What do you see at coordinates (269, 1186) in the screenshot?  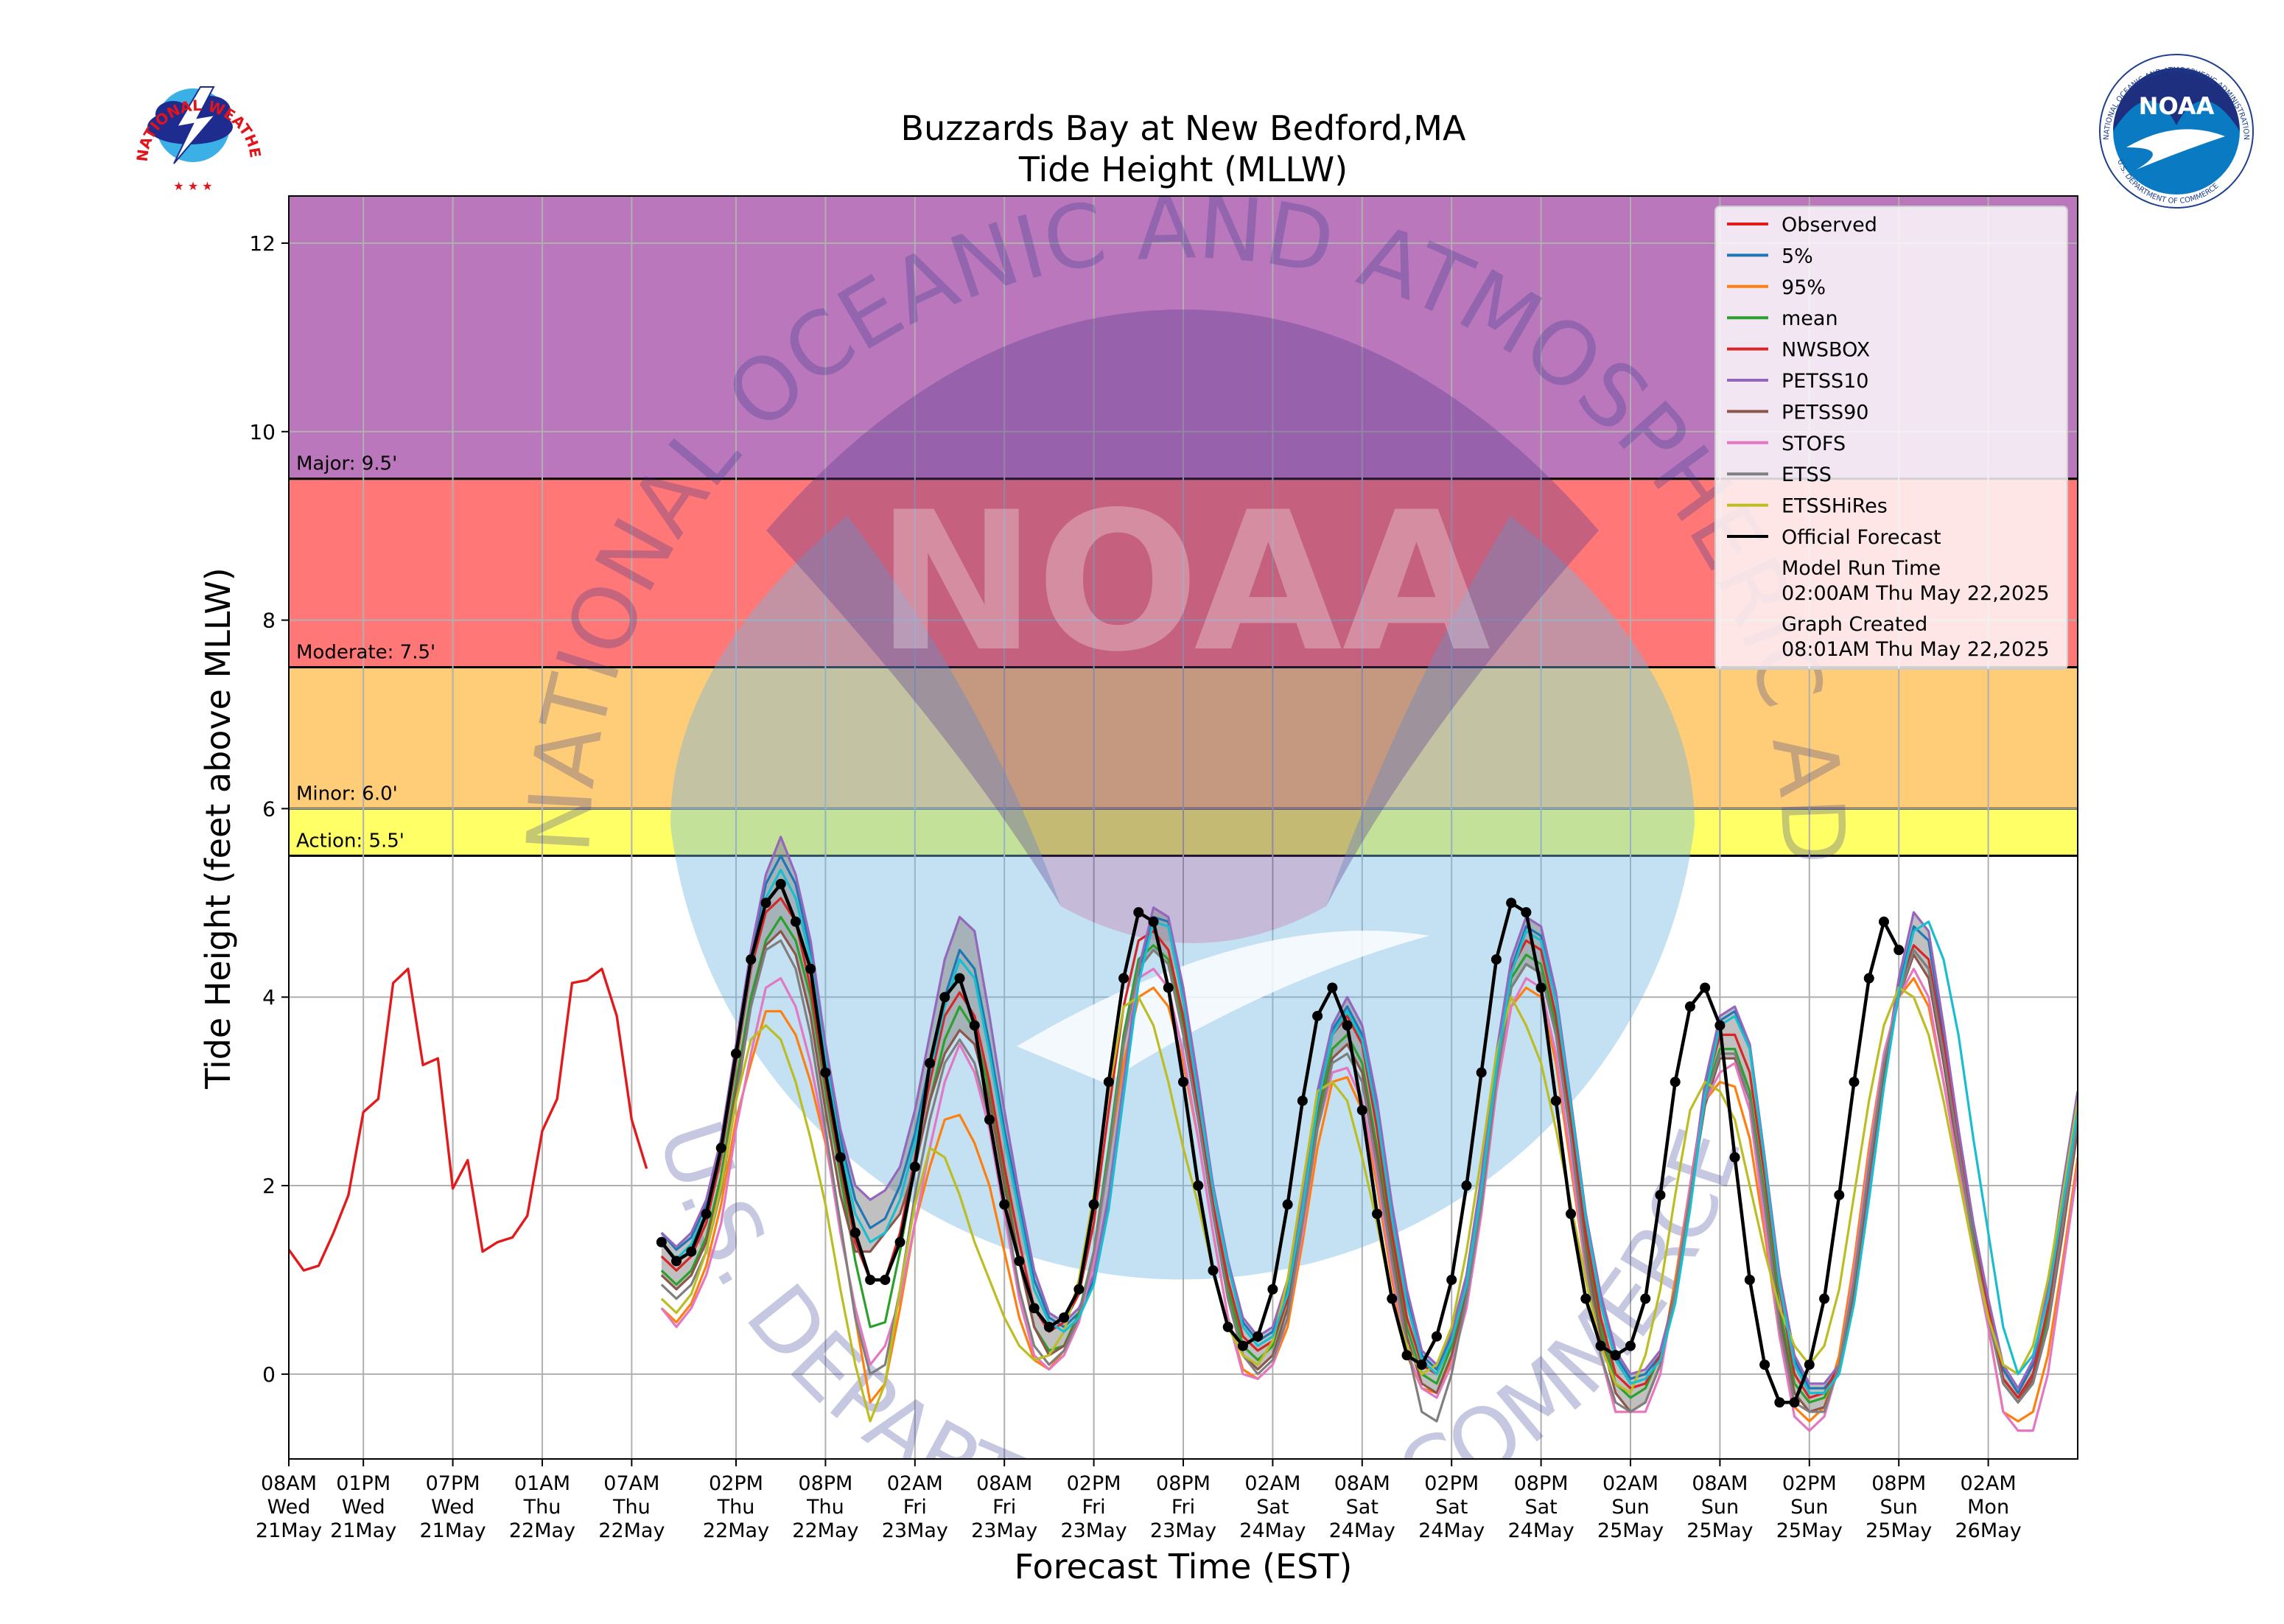 I see `y-tick-label: 2` at bounding box center [269, 1186].